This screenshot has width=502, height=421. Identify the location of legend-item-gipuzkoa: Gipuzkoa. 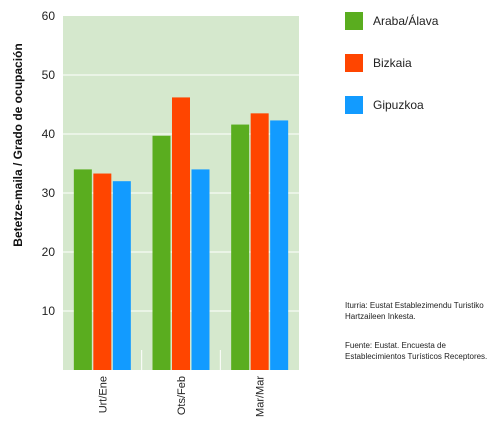
(391, 105).